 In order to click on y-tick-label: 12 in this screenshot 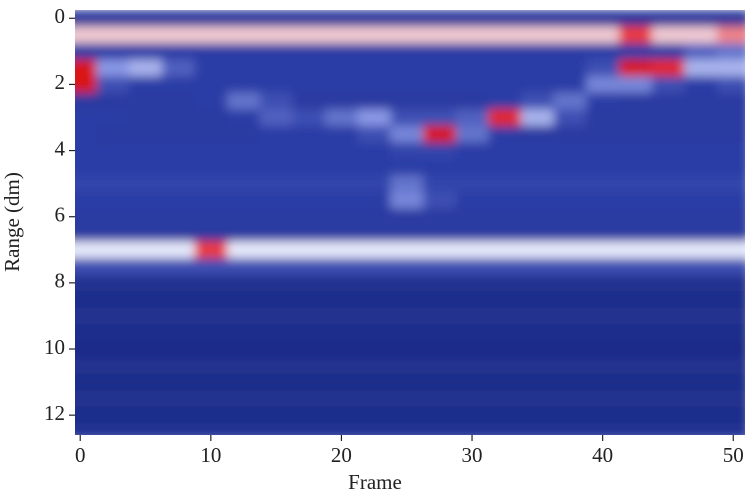, I will do `click(54, 413)`.